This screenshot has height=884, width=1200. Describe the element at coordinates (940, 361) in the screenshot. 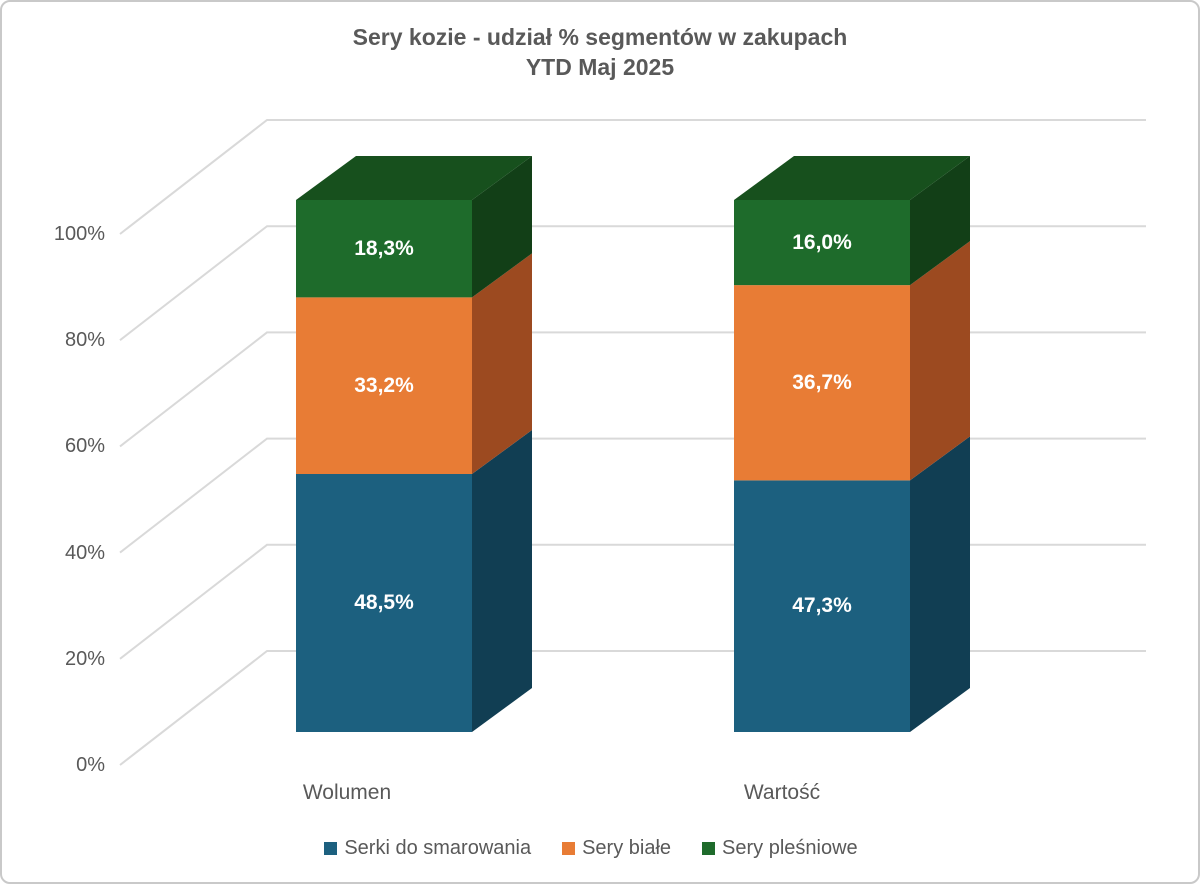

I see `bar-segment-side-Wartość-Sery białe` at that location.